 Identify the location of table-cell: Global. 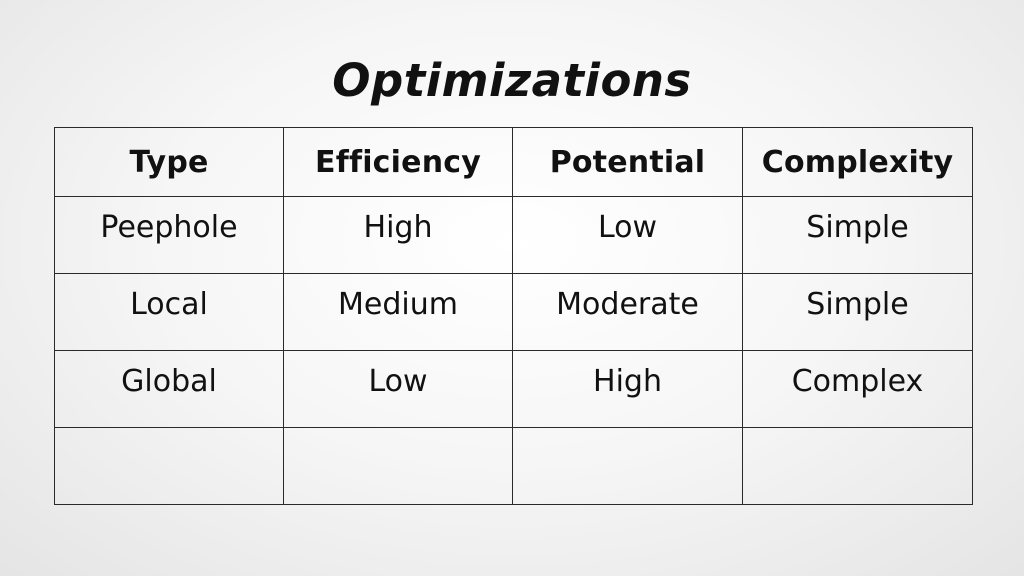
(169, 389).